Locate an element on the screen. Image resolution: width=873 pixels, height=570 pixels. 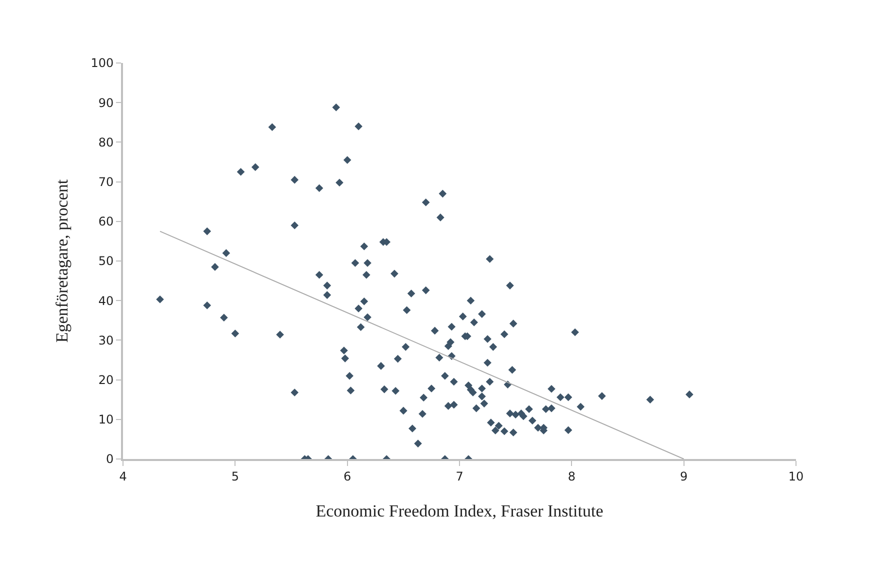
y-tick-label: 40 is located at coordinates (106, 301).